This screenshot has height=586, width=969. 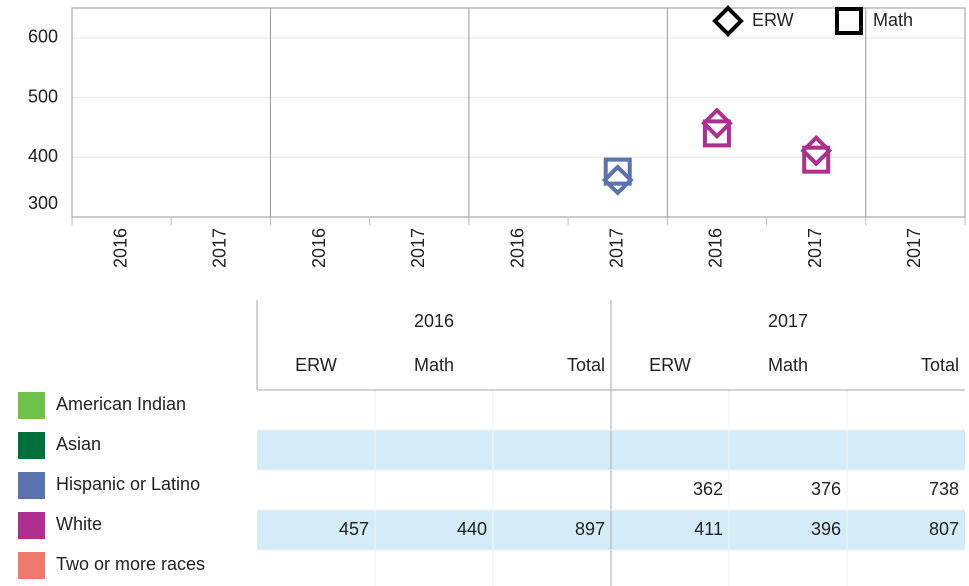 I want to click on cell: 738, so click(x=944, y=489).